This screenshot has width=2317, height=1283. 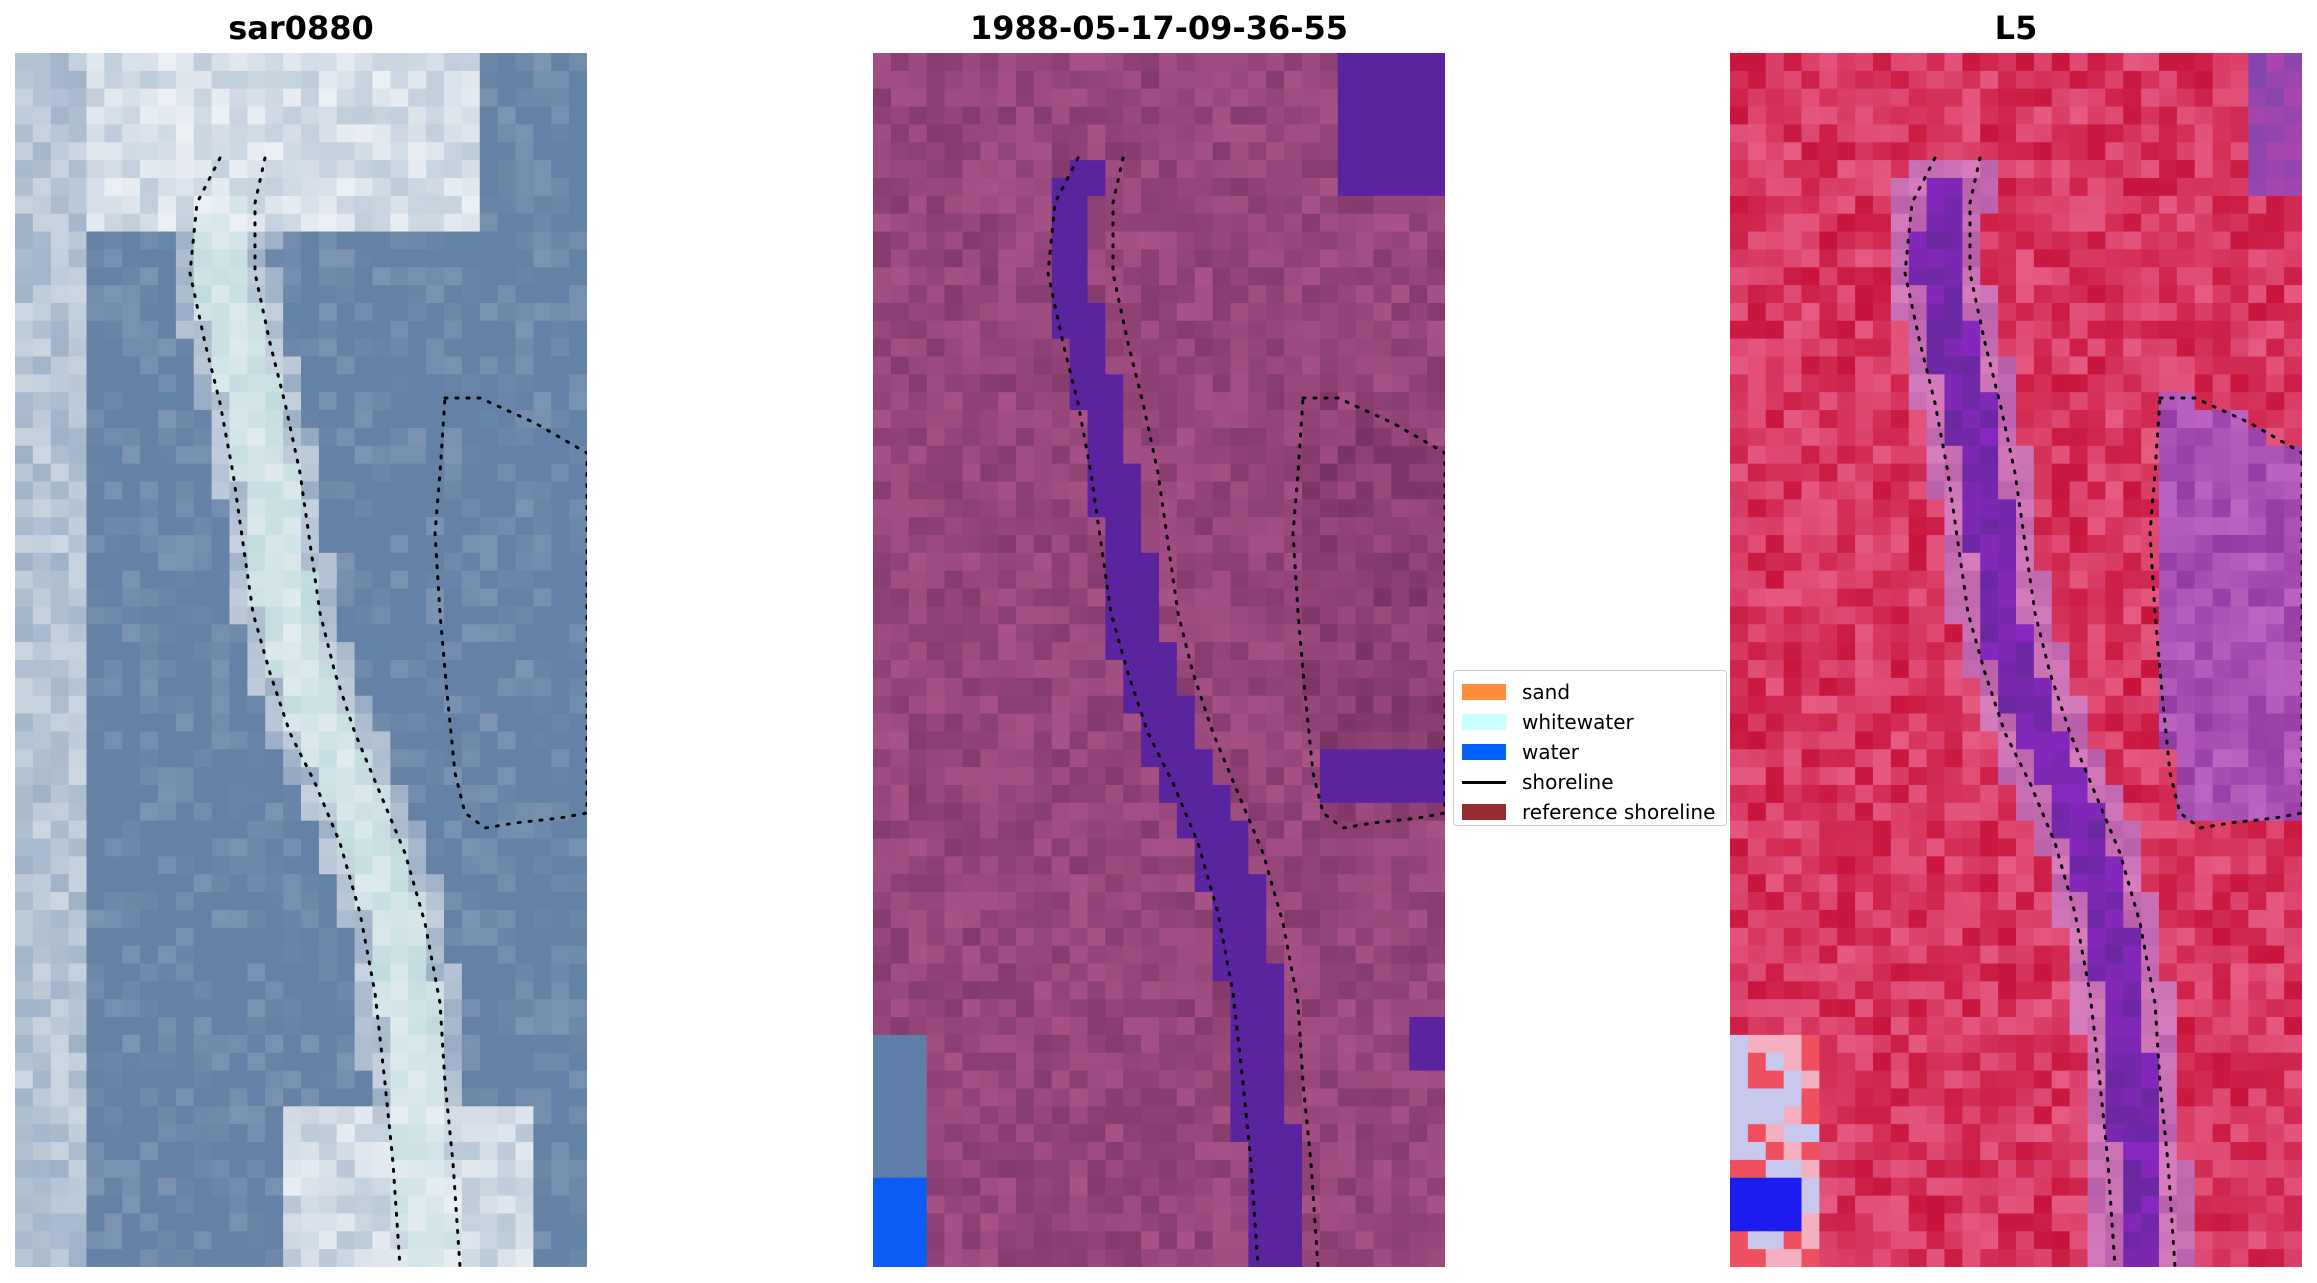 What do you see at coordinates (1568, 782) in the screenshot?
I see `legend-label-shoreline: shoreline` at bounding box center [1568, 782].